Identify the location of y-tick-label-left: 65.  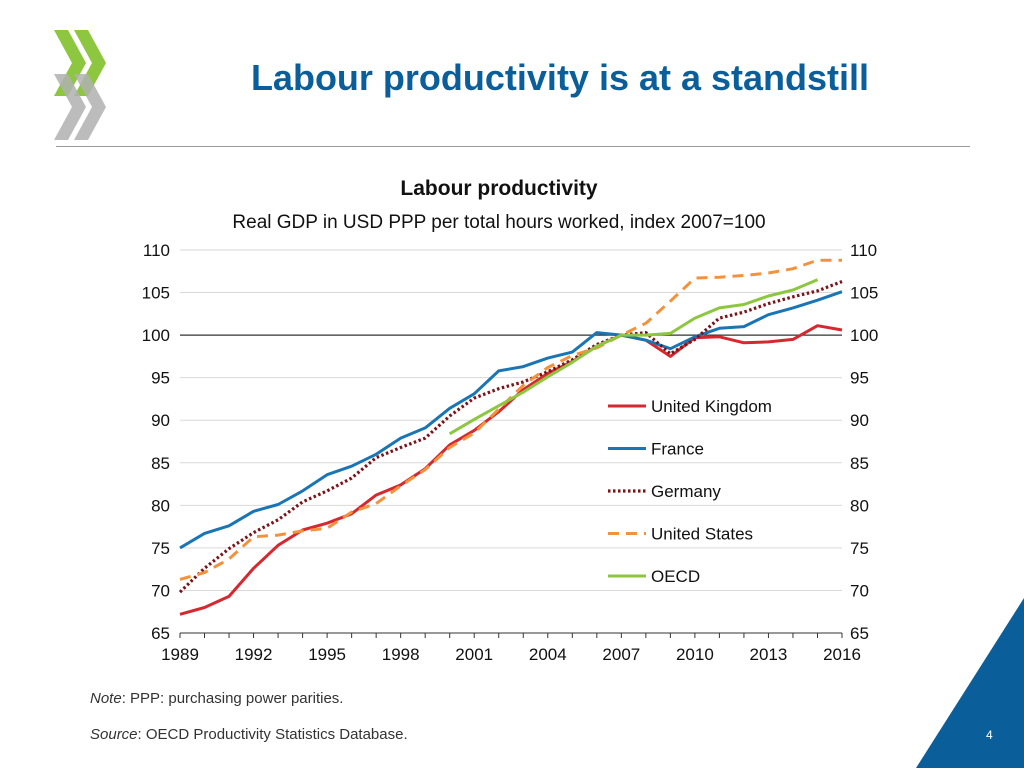
(160, 633).